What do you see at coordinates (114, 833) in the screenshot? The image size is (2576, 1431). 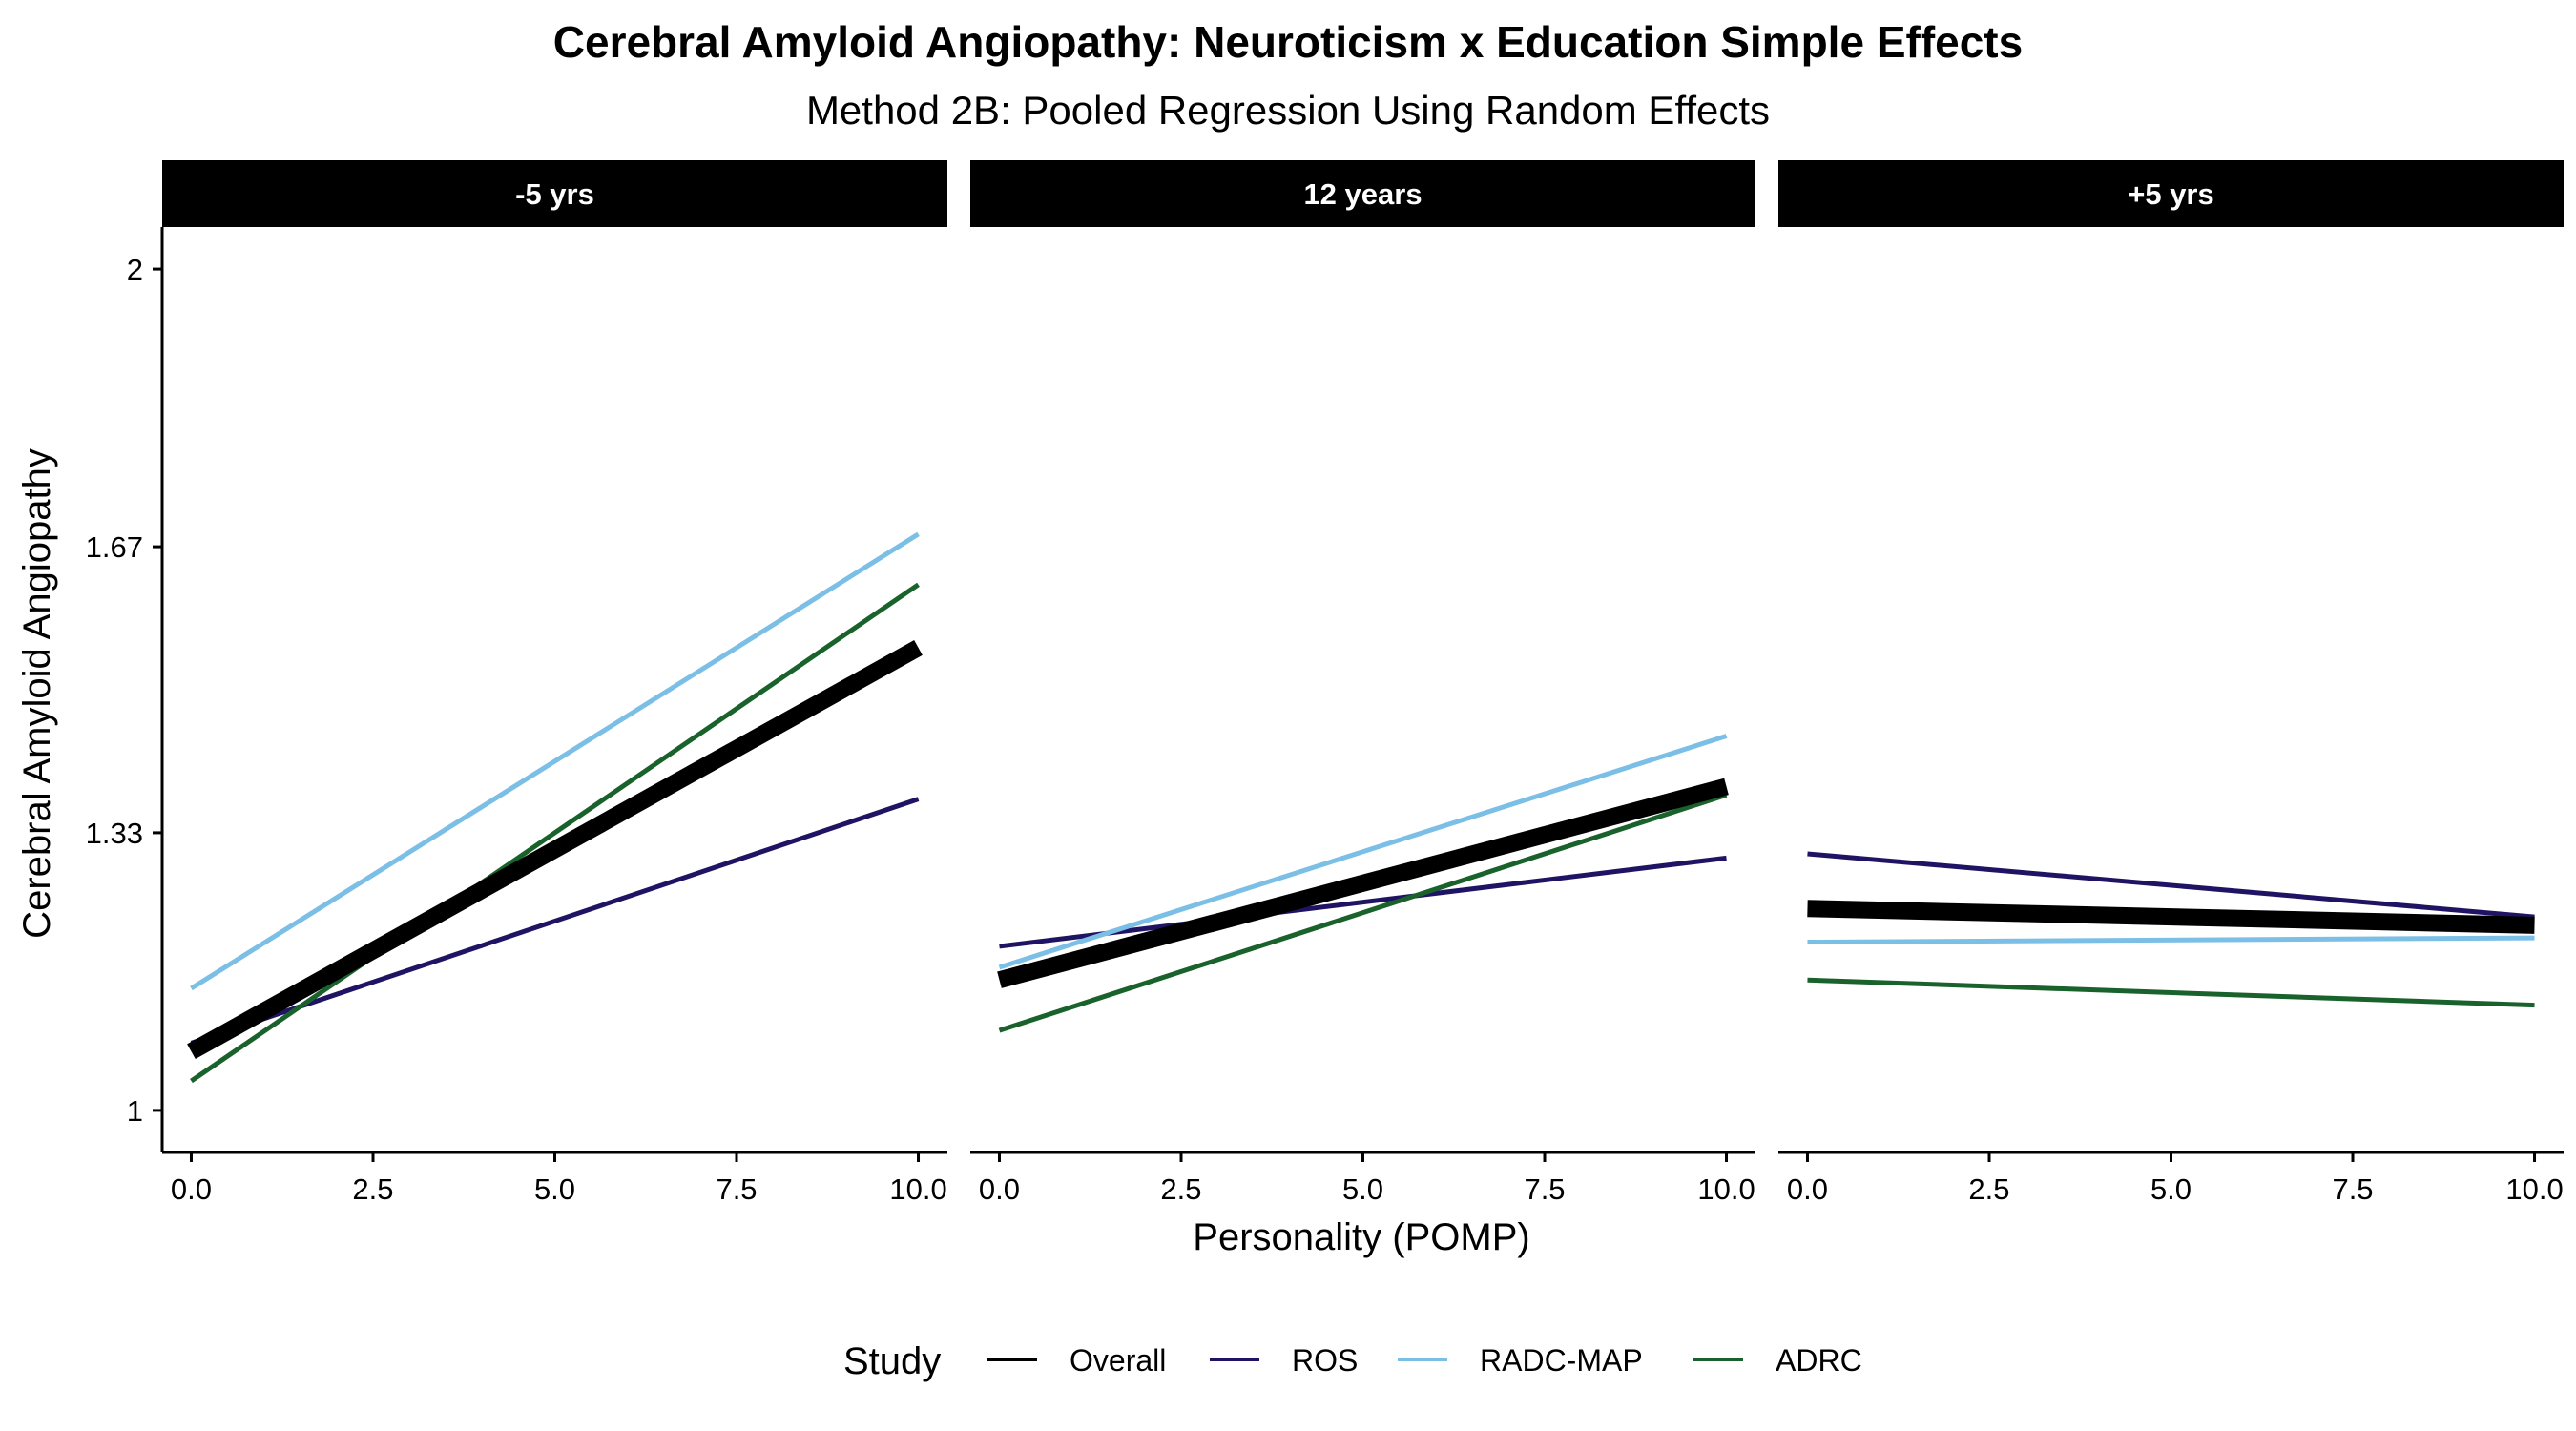 I see `y-tick-label: 1.33` at bounding box center [114, 833].